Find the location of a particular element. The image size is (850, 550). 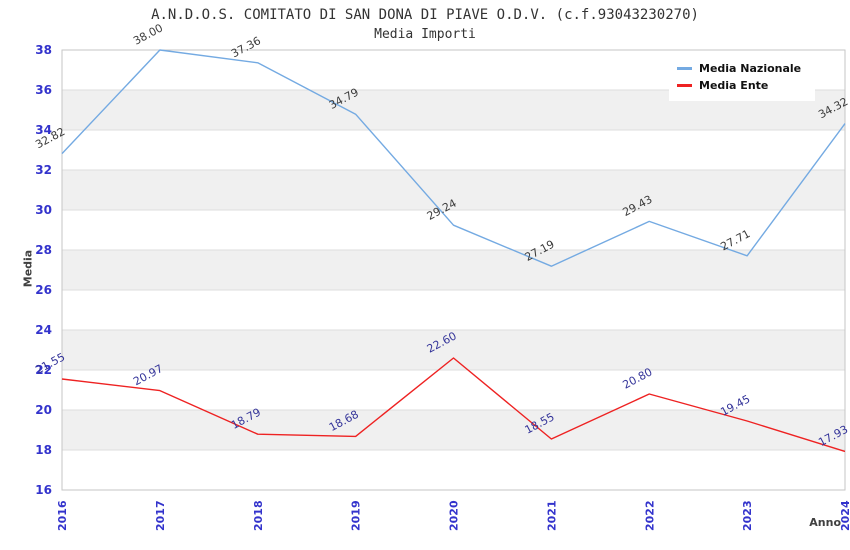

chart-subtitle: Media Importi is located at coordinates (425, 34).